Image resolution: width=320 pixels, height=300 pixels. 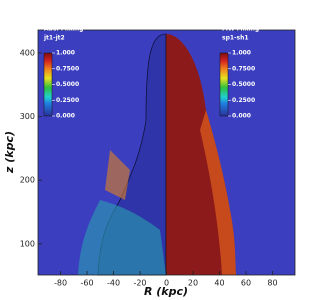 I want to click on right-mixing, so click(x=218, y=192).